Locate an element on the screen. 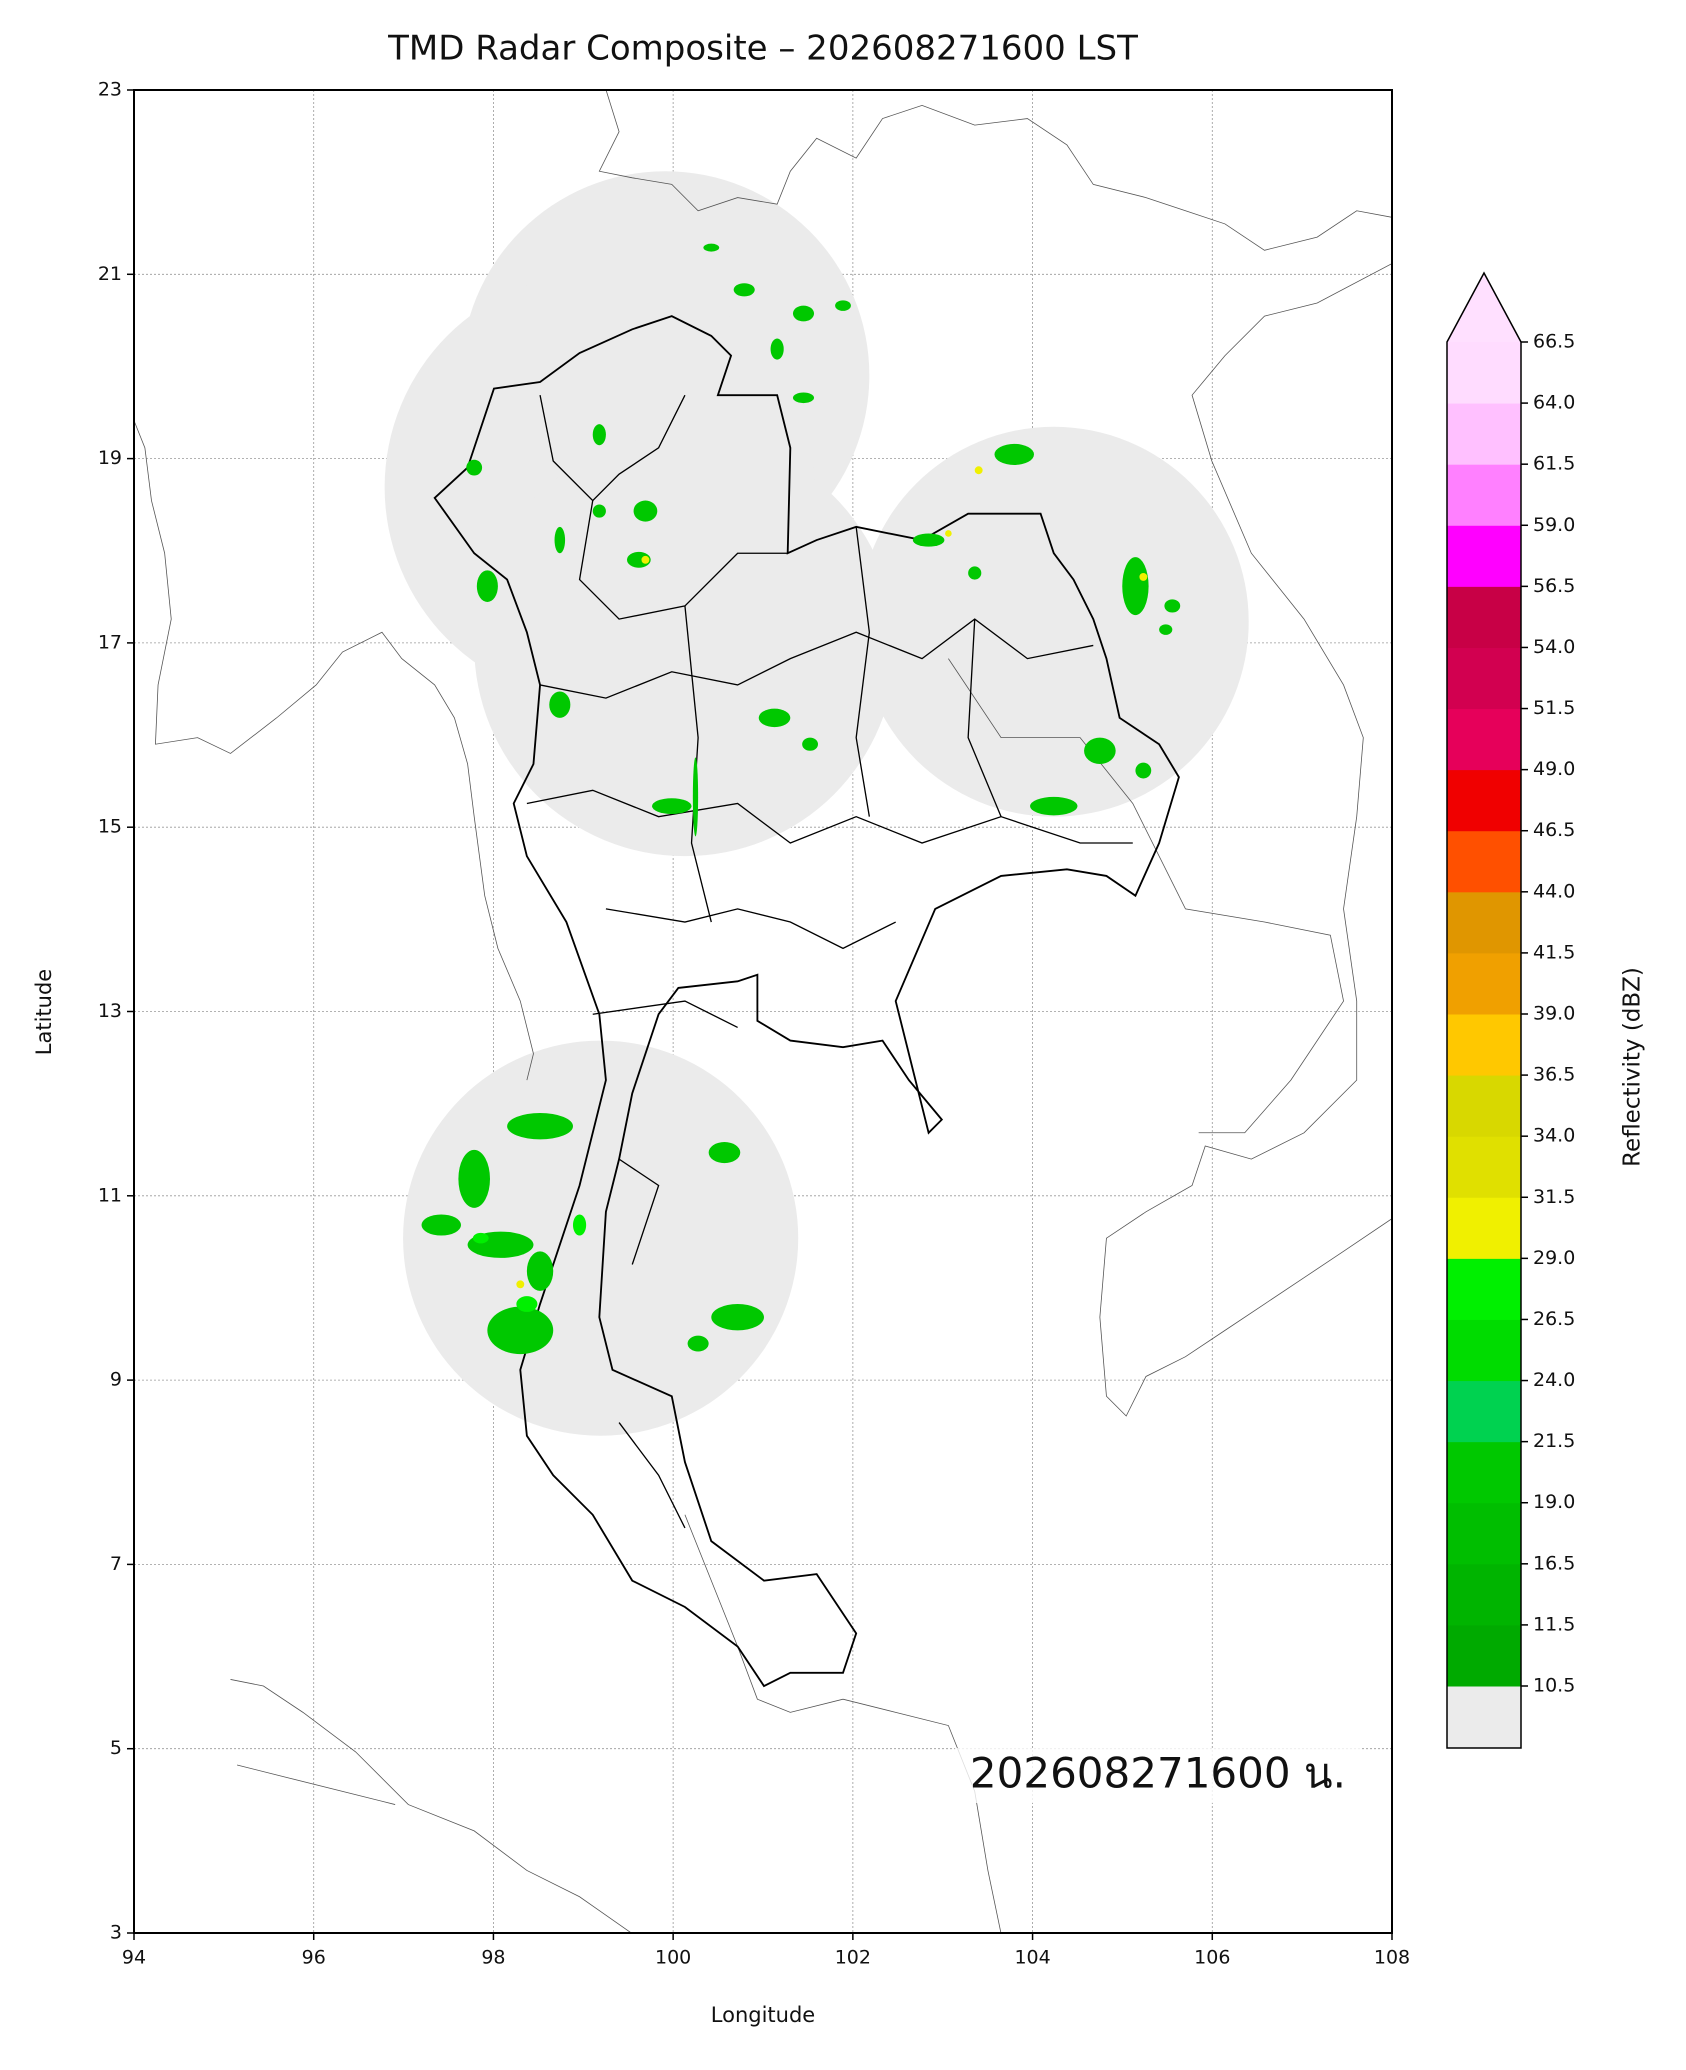 The width and height of the screenshot is (1686, 2070). colorbar-frame is located at coordinates (1484, 1010).